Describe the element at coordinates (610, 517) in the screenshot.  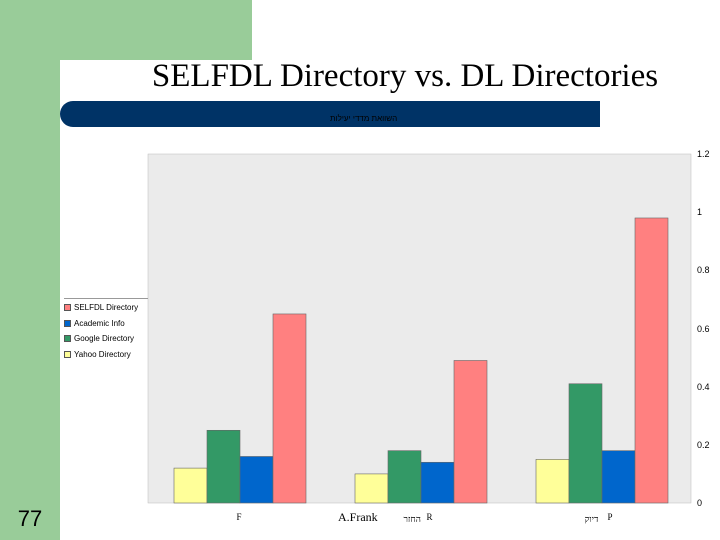
I see `category-label: P` at that location.